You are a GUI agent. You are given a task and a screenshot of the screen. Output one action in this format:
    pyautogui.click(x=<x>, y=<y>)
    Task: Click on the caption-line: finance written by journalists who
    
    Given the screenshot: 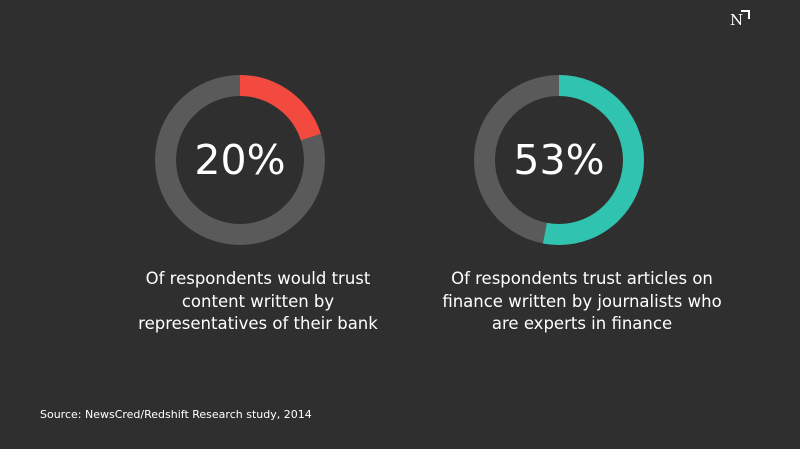 What is the action you would take?
    pyautogui.click(x=582, y=301)
    